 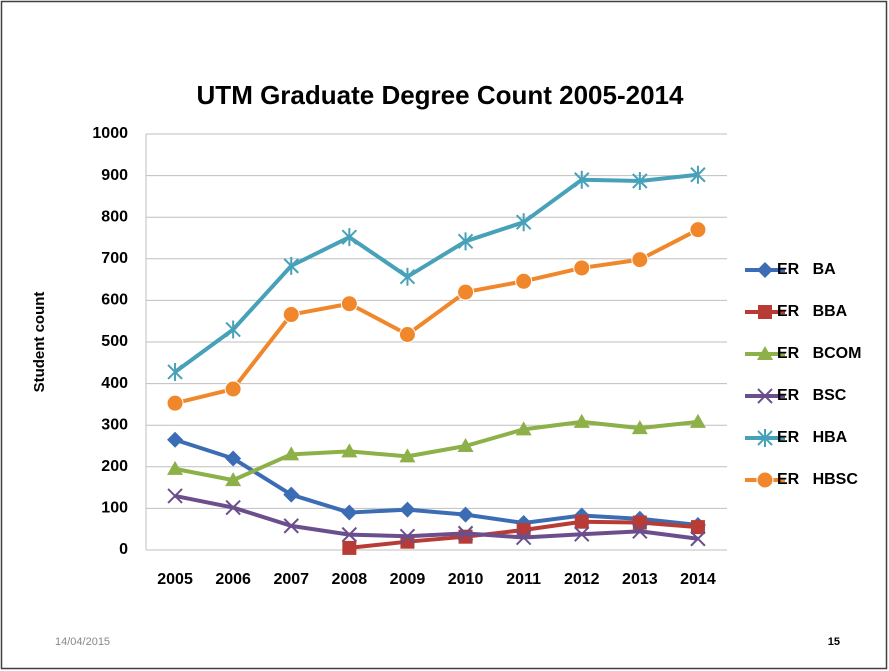 What do you see at coordinates (812, 437) in the screenshot?
I see `legend-label: ER HBA` at bounding box center [812, 437].